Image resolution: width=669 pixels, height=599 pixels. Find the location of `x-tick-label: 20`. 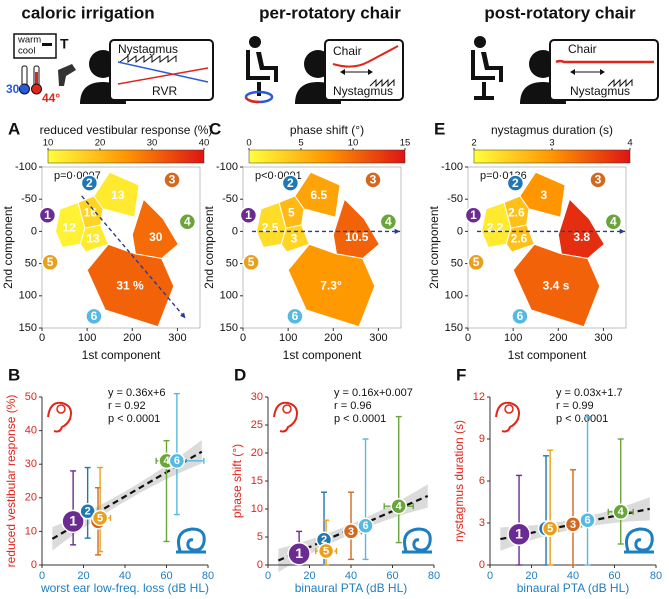

x-tick-label: 20 is located at coordinates (83, 576).